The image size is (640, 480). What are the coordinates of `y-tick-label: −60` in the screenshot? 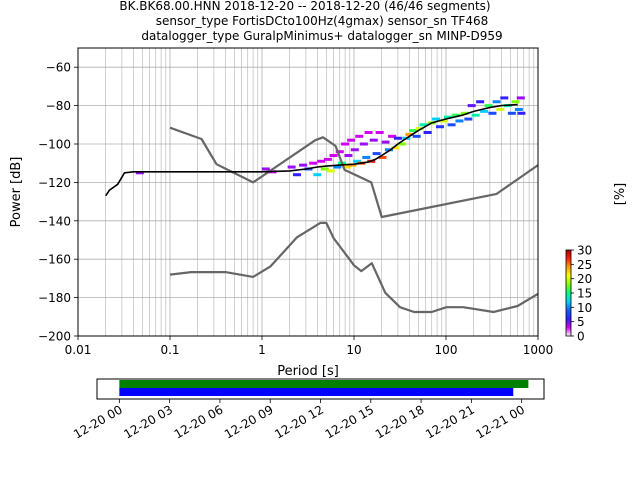 It's located at (58, 68).